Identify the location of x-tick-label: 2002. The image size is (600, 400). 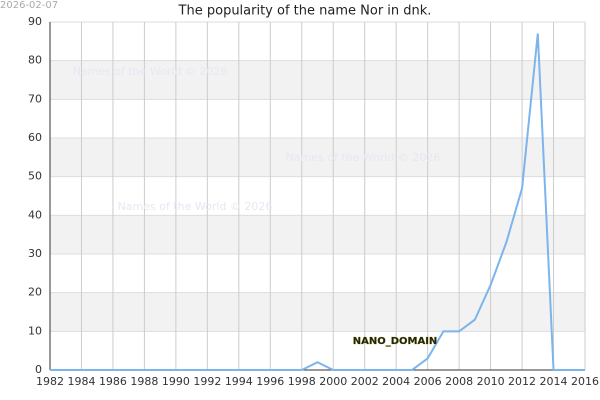
(365, 381).